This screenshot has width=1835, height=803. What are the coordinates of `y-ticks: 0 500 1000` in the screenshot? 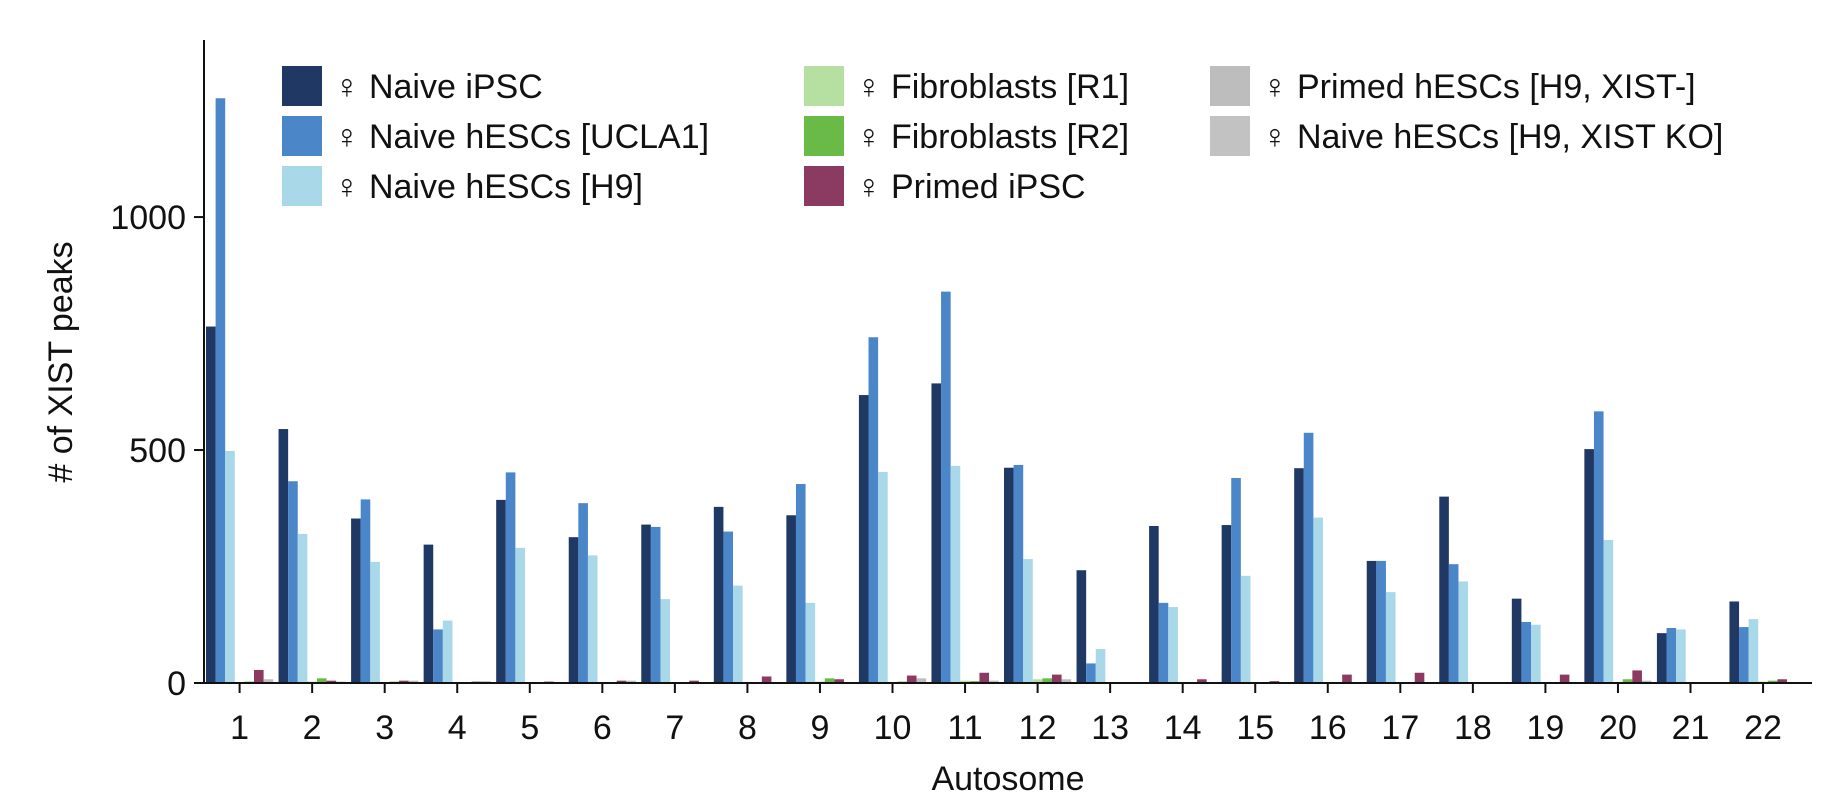 It's located at (157, 451).